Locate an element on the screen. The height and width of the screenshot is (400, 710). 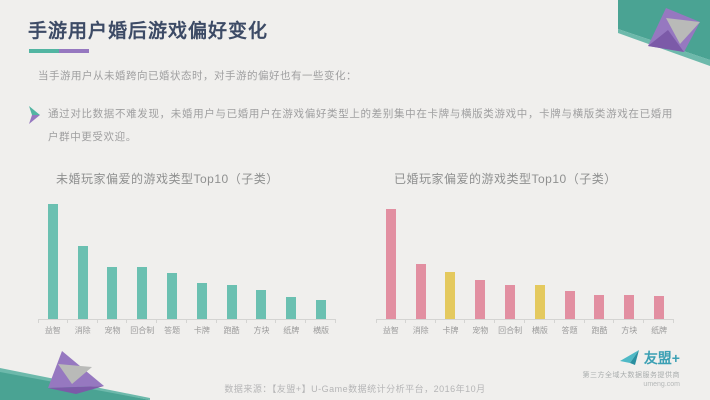
underline-purple-segment is located at coordinates (74, 51).